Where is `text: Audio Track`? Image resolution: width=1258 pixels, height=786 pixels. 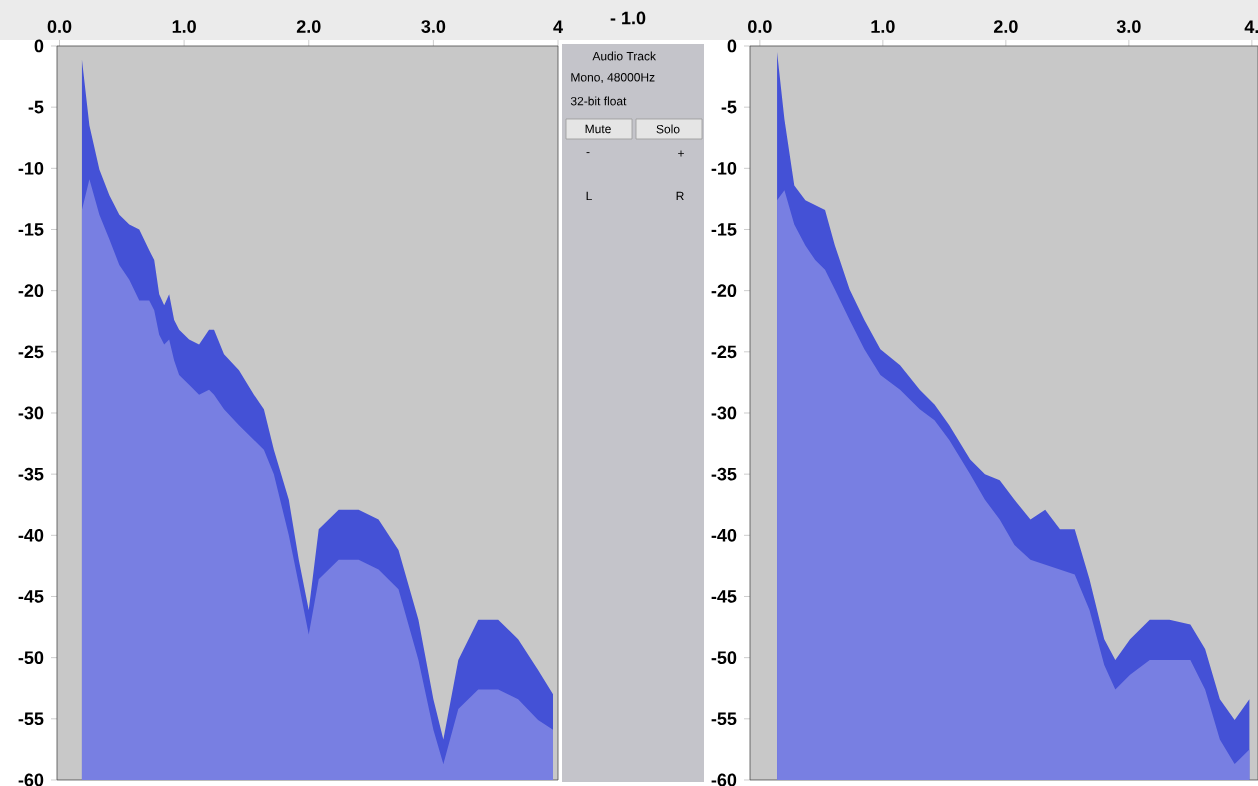
text: Audio Track is located at coordinates (624, 56).